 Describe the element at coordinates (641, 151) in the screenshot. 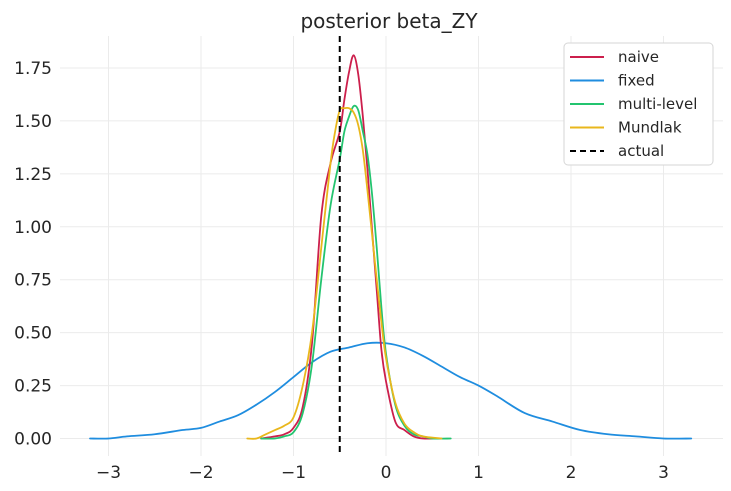

I see `legend-label-actual: actual` at that location.